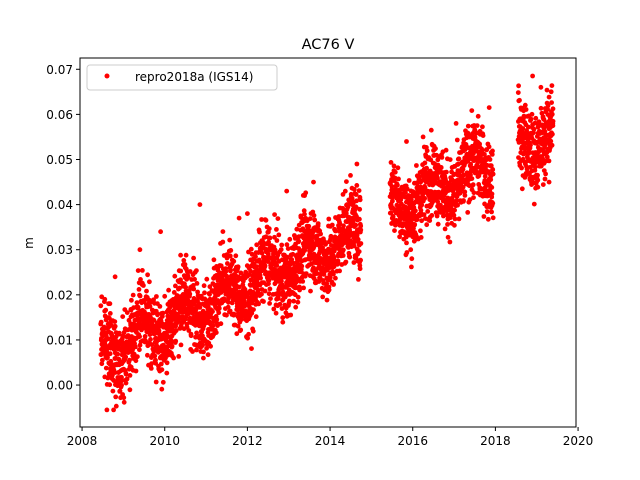 Image resolution: width=640 pixels, height=480 pixels. What do you see at coordinates (412, 441) in the screenshot?
I see `x-tick-label: 2016` at bounding box center [412, 441].